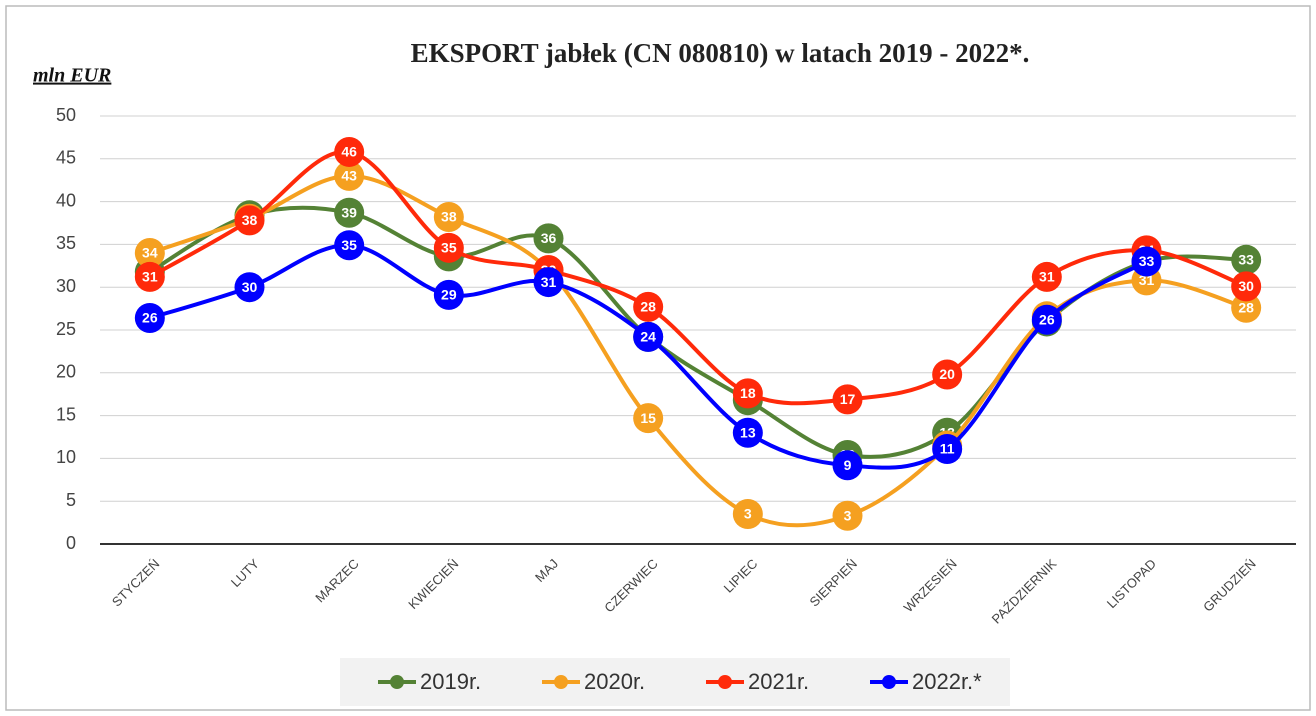 Image resolution: width=1316 pixels, height=716 pixels. Describe the element at coordinates (66, 414) in the screenshot. I see `y-tick-label: 15` at that location.